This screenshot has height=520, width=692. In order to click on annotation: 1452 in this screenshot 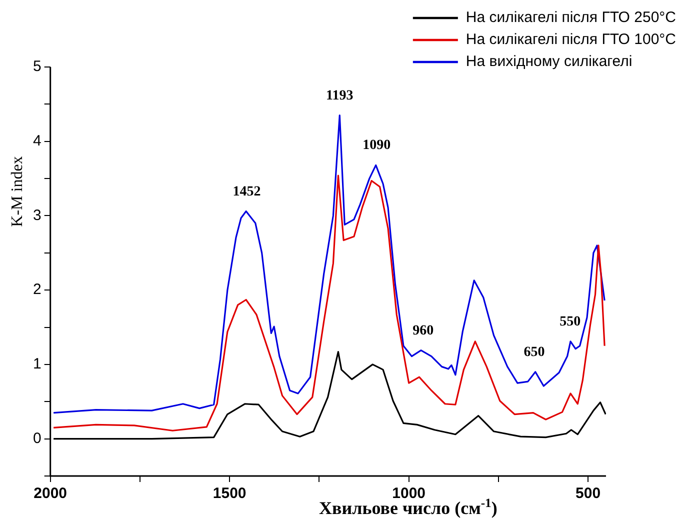, I will do `click(246, 192)`.